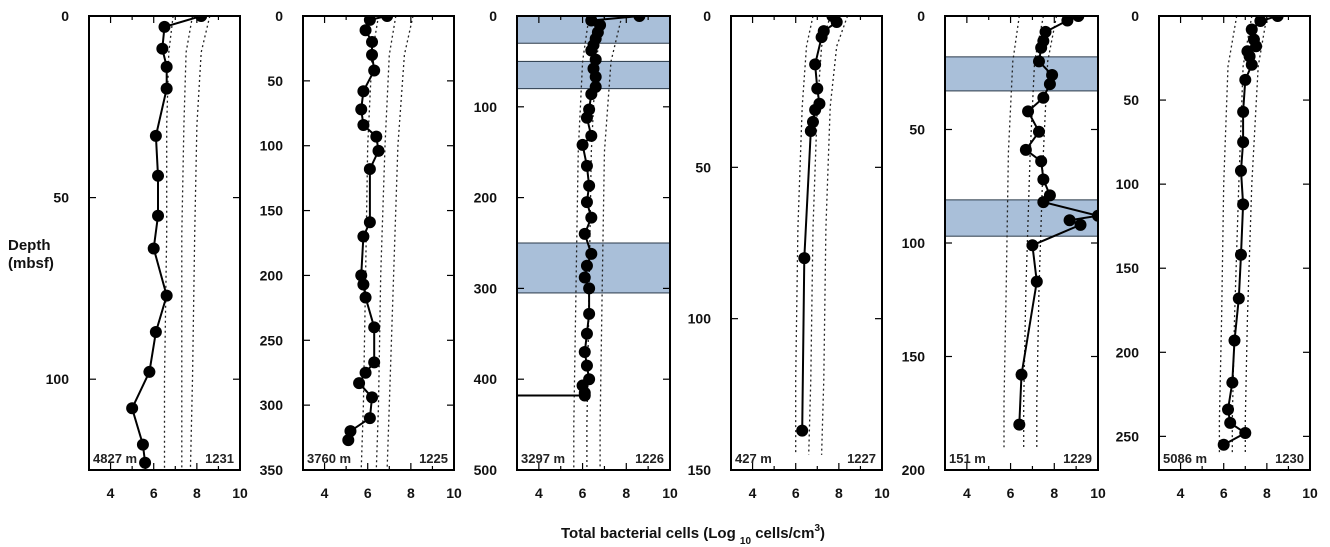 Image resolution: width=1330 pixels, height=547 pixels. Describe the element at coordinates (1185, 458) in the screenshot. I see `water-depth-label: 5086 m` at that location.